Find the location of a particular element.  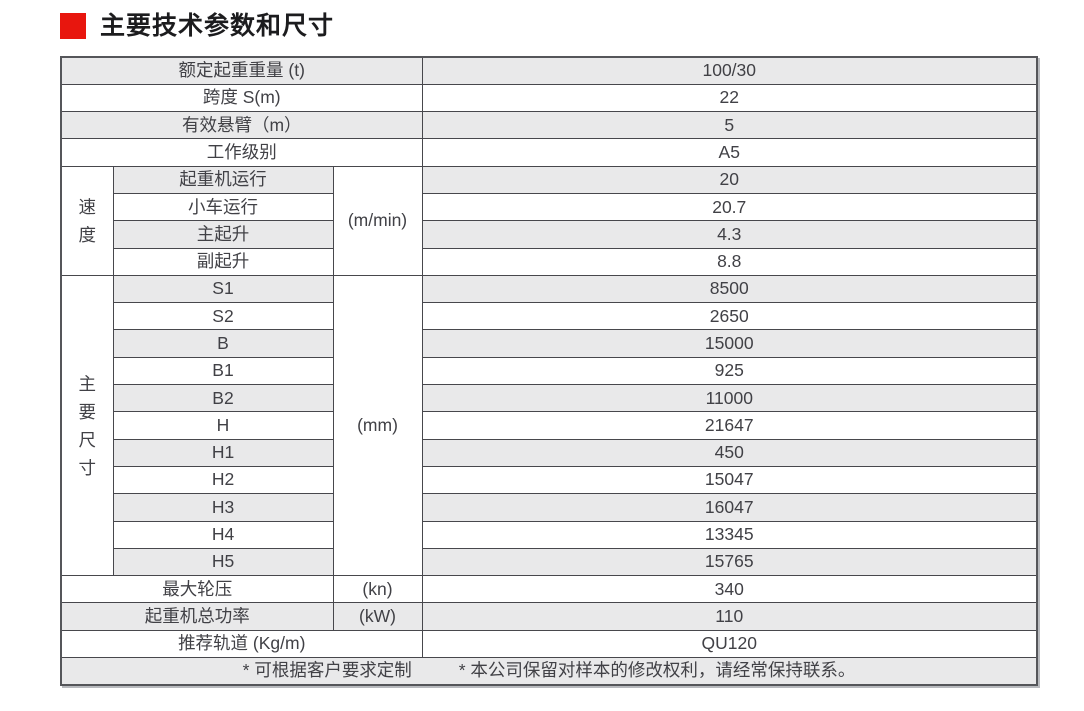

table-row: H 21647 is located at coordinates (549, 425).